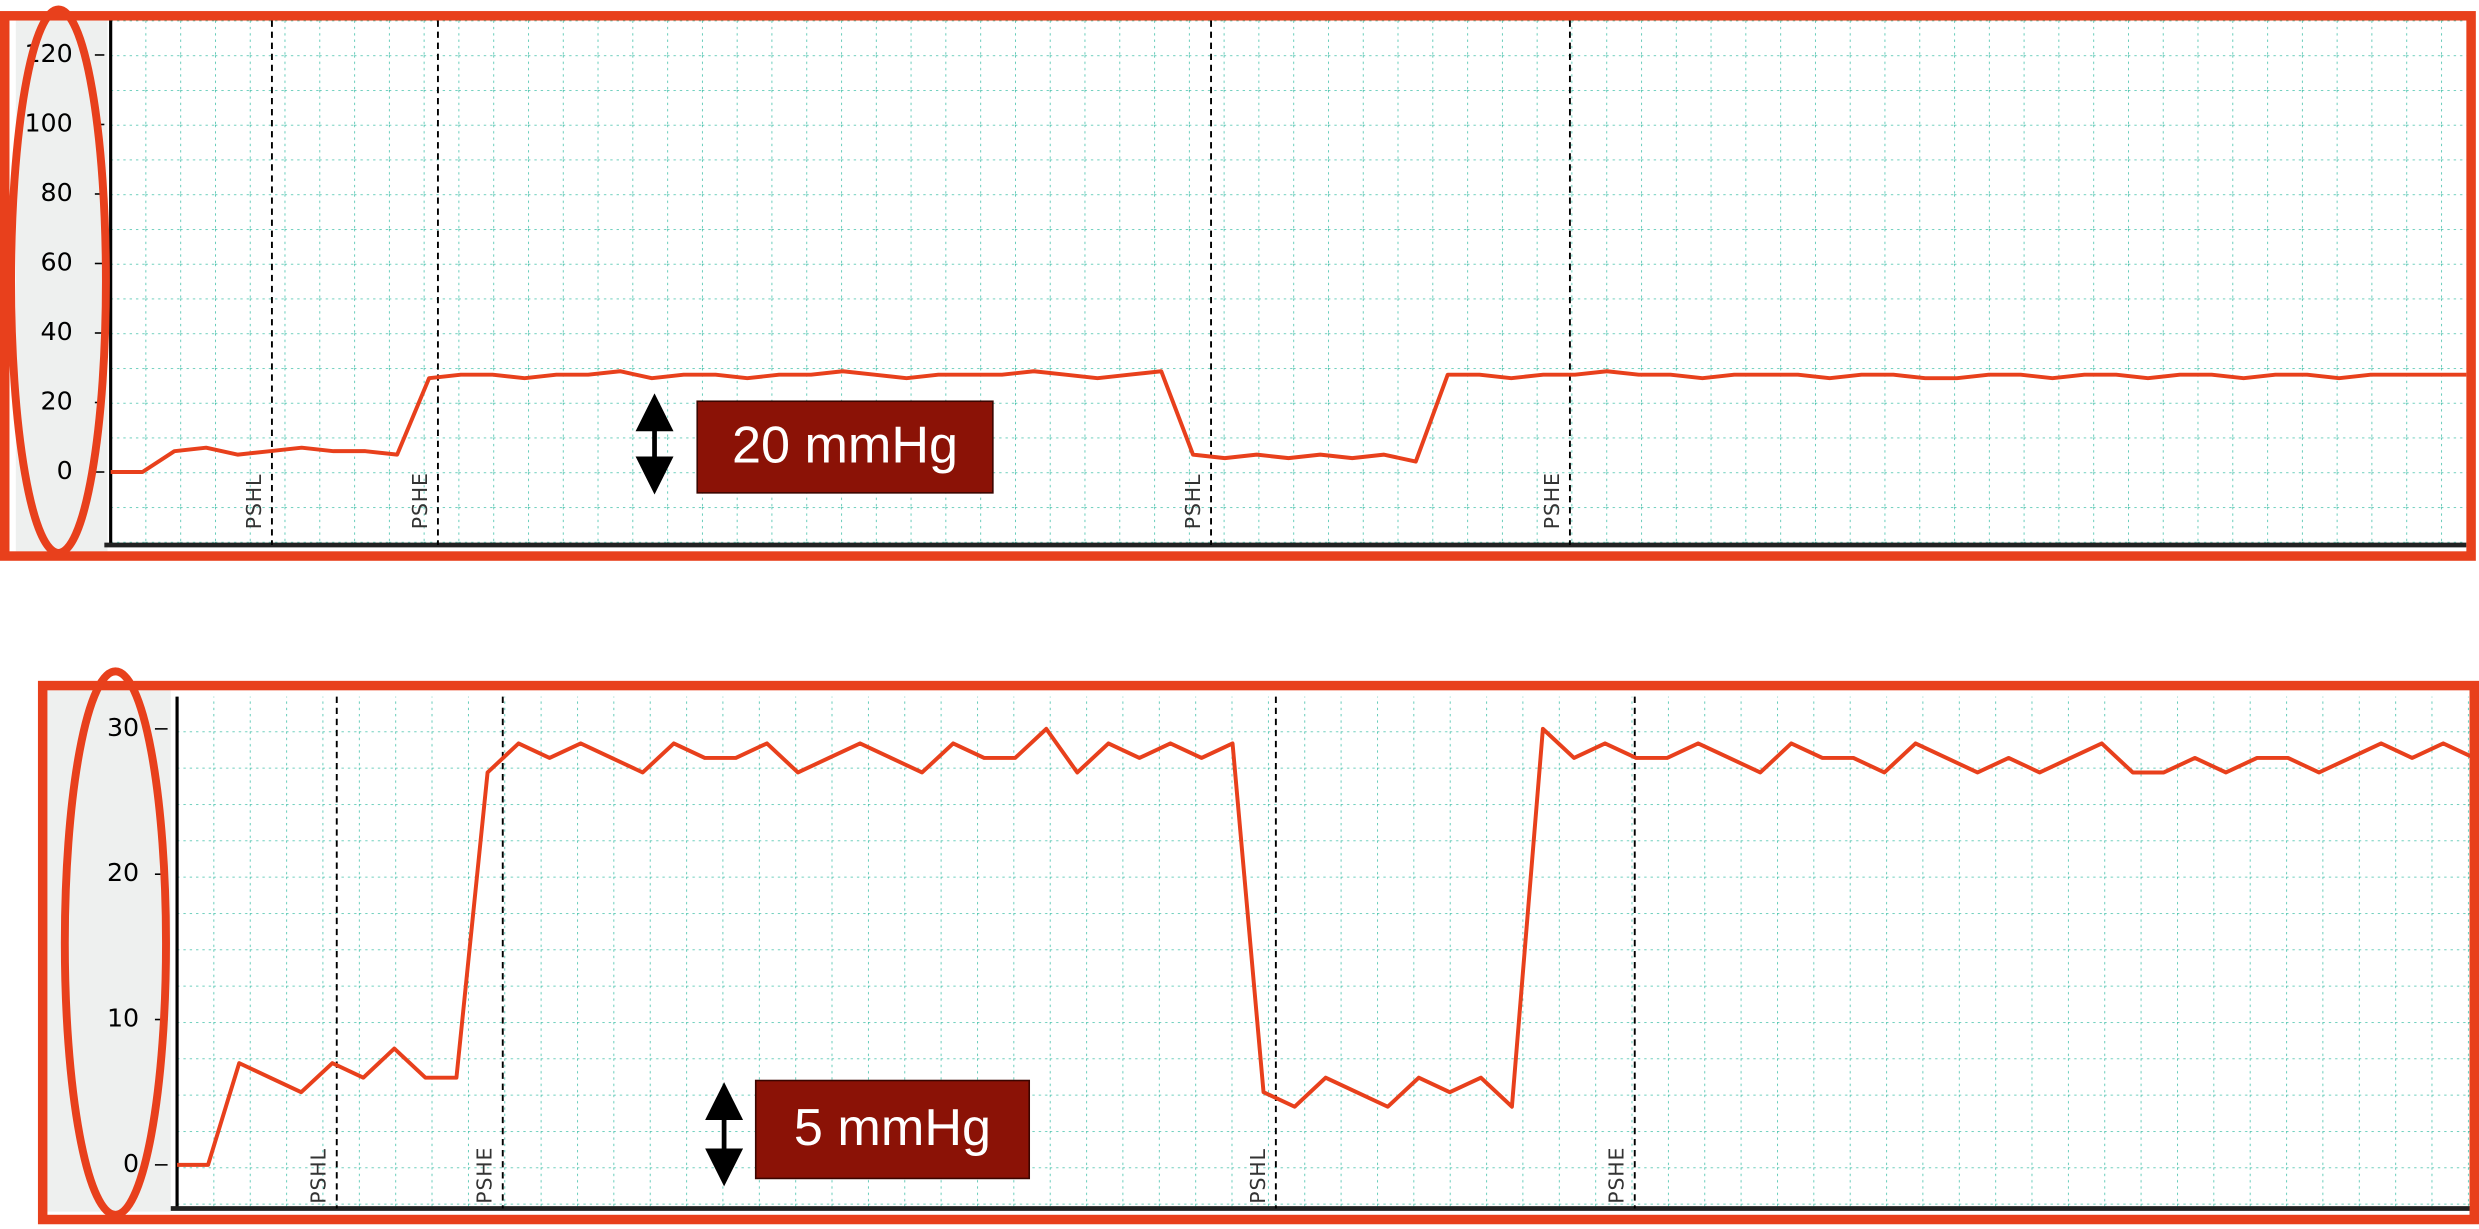 This screenshot has height=1229, width=2479. Describe the element at coordinates (123, 727) in the screenshot. I see `y-tick-label: 30` at that location.